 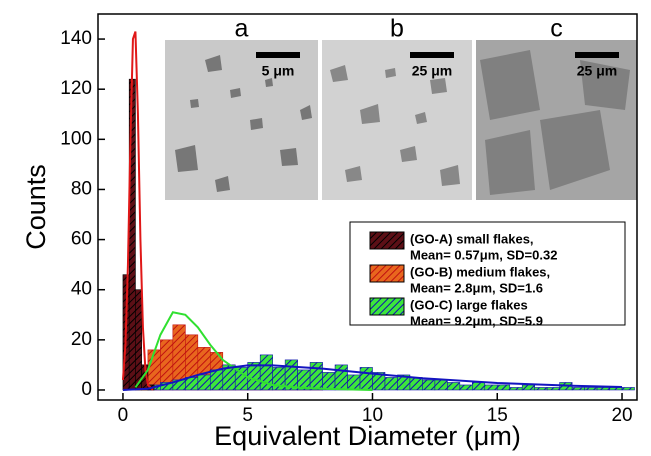 I want to click on x-tick-label: 20, so click(x=621, y=415).